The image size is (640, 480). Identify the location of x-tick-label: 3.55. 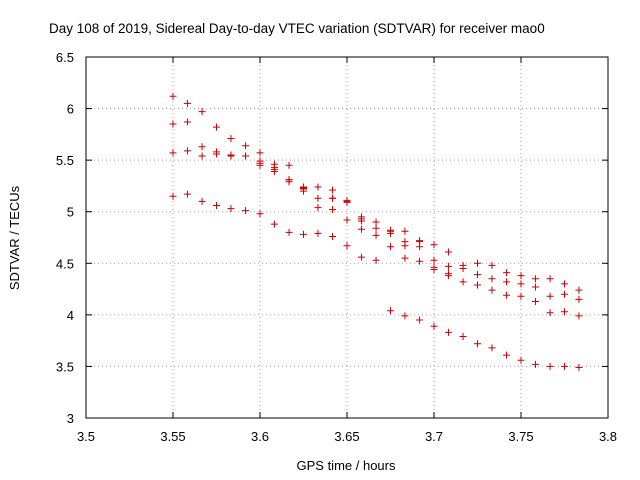
(172, 436).